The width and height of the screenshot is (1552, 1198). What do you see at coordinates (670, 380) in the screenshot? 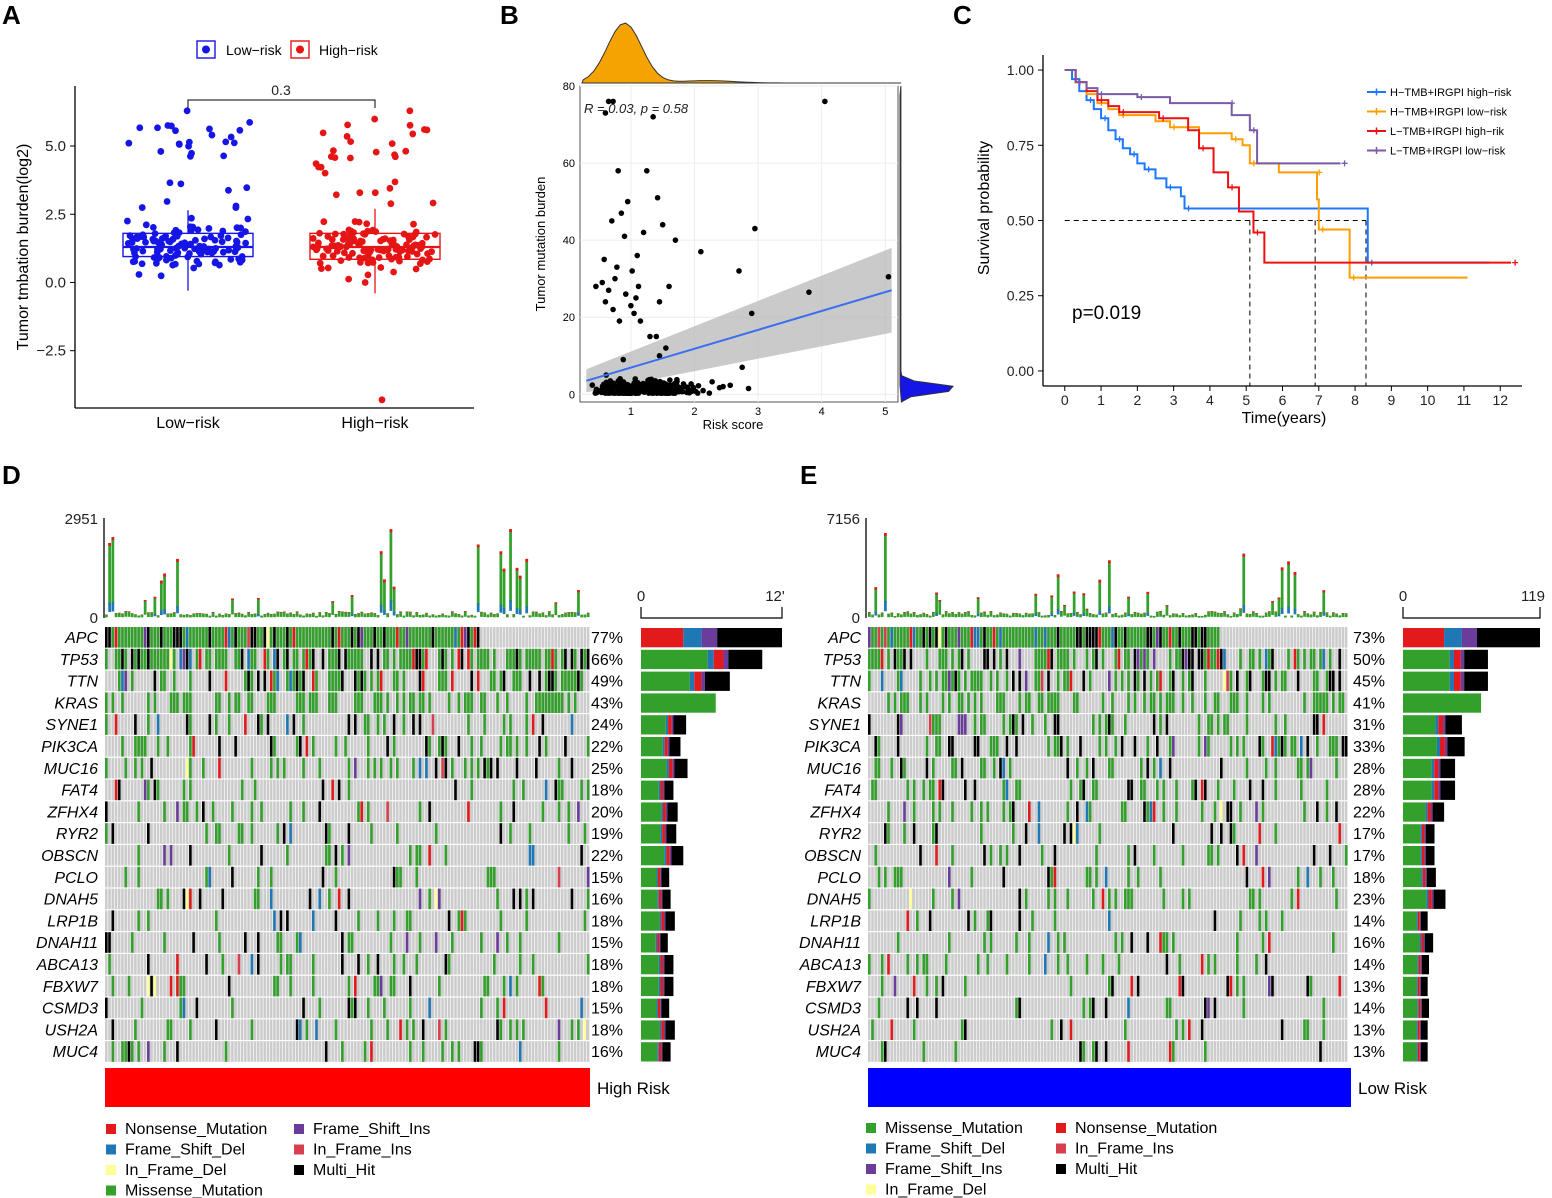
I see `panel-b-point` at bounding box center [670, 380].